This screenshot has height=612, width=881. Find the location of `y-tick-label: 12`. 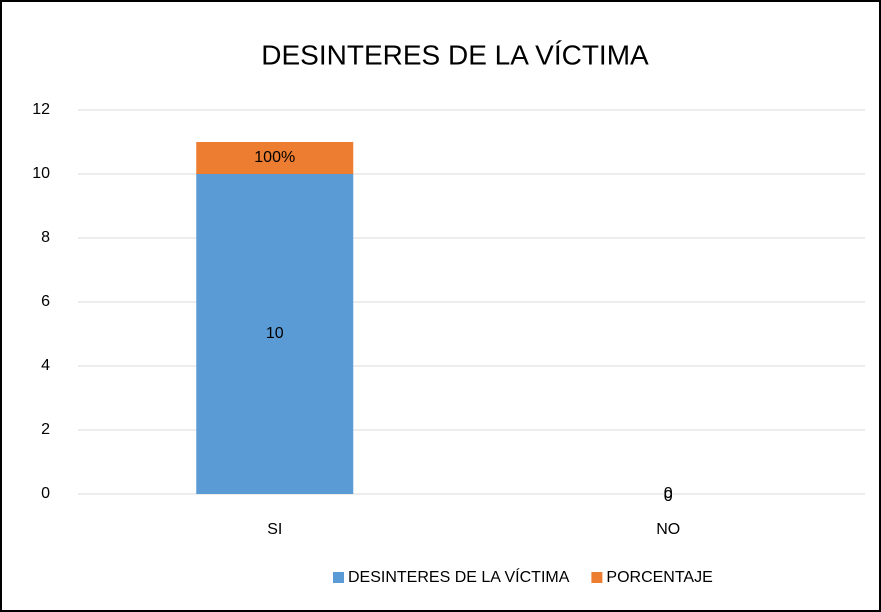

y-tick-label: 12 is located at coordinates (41, 109).